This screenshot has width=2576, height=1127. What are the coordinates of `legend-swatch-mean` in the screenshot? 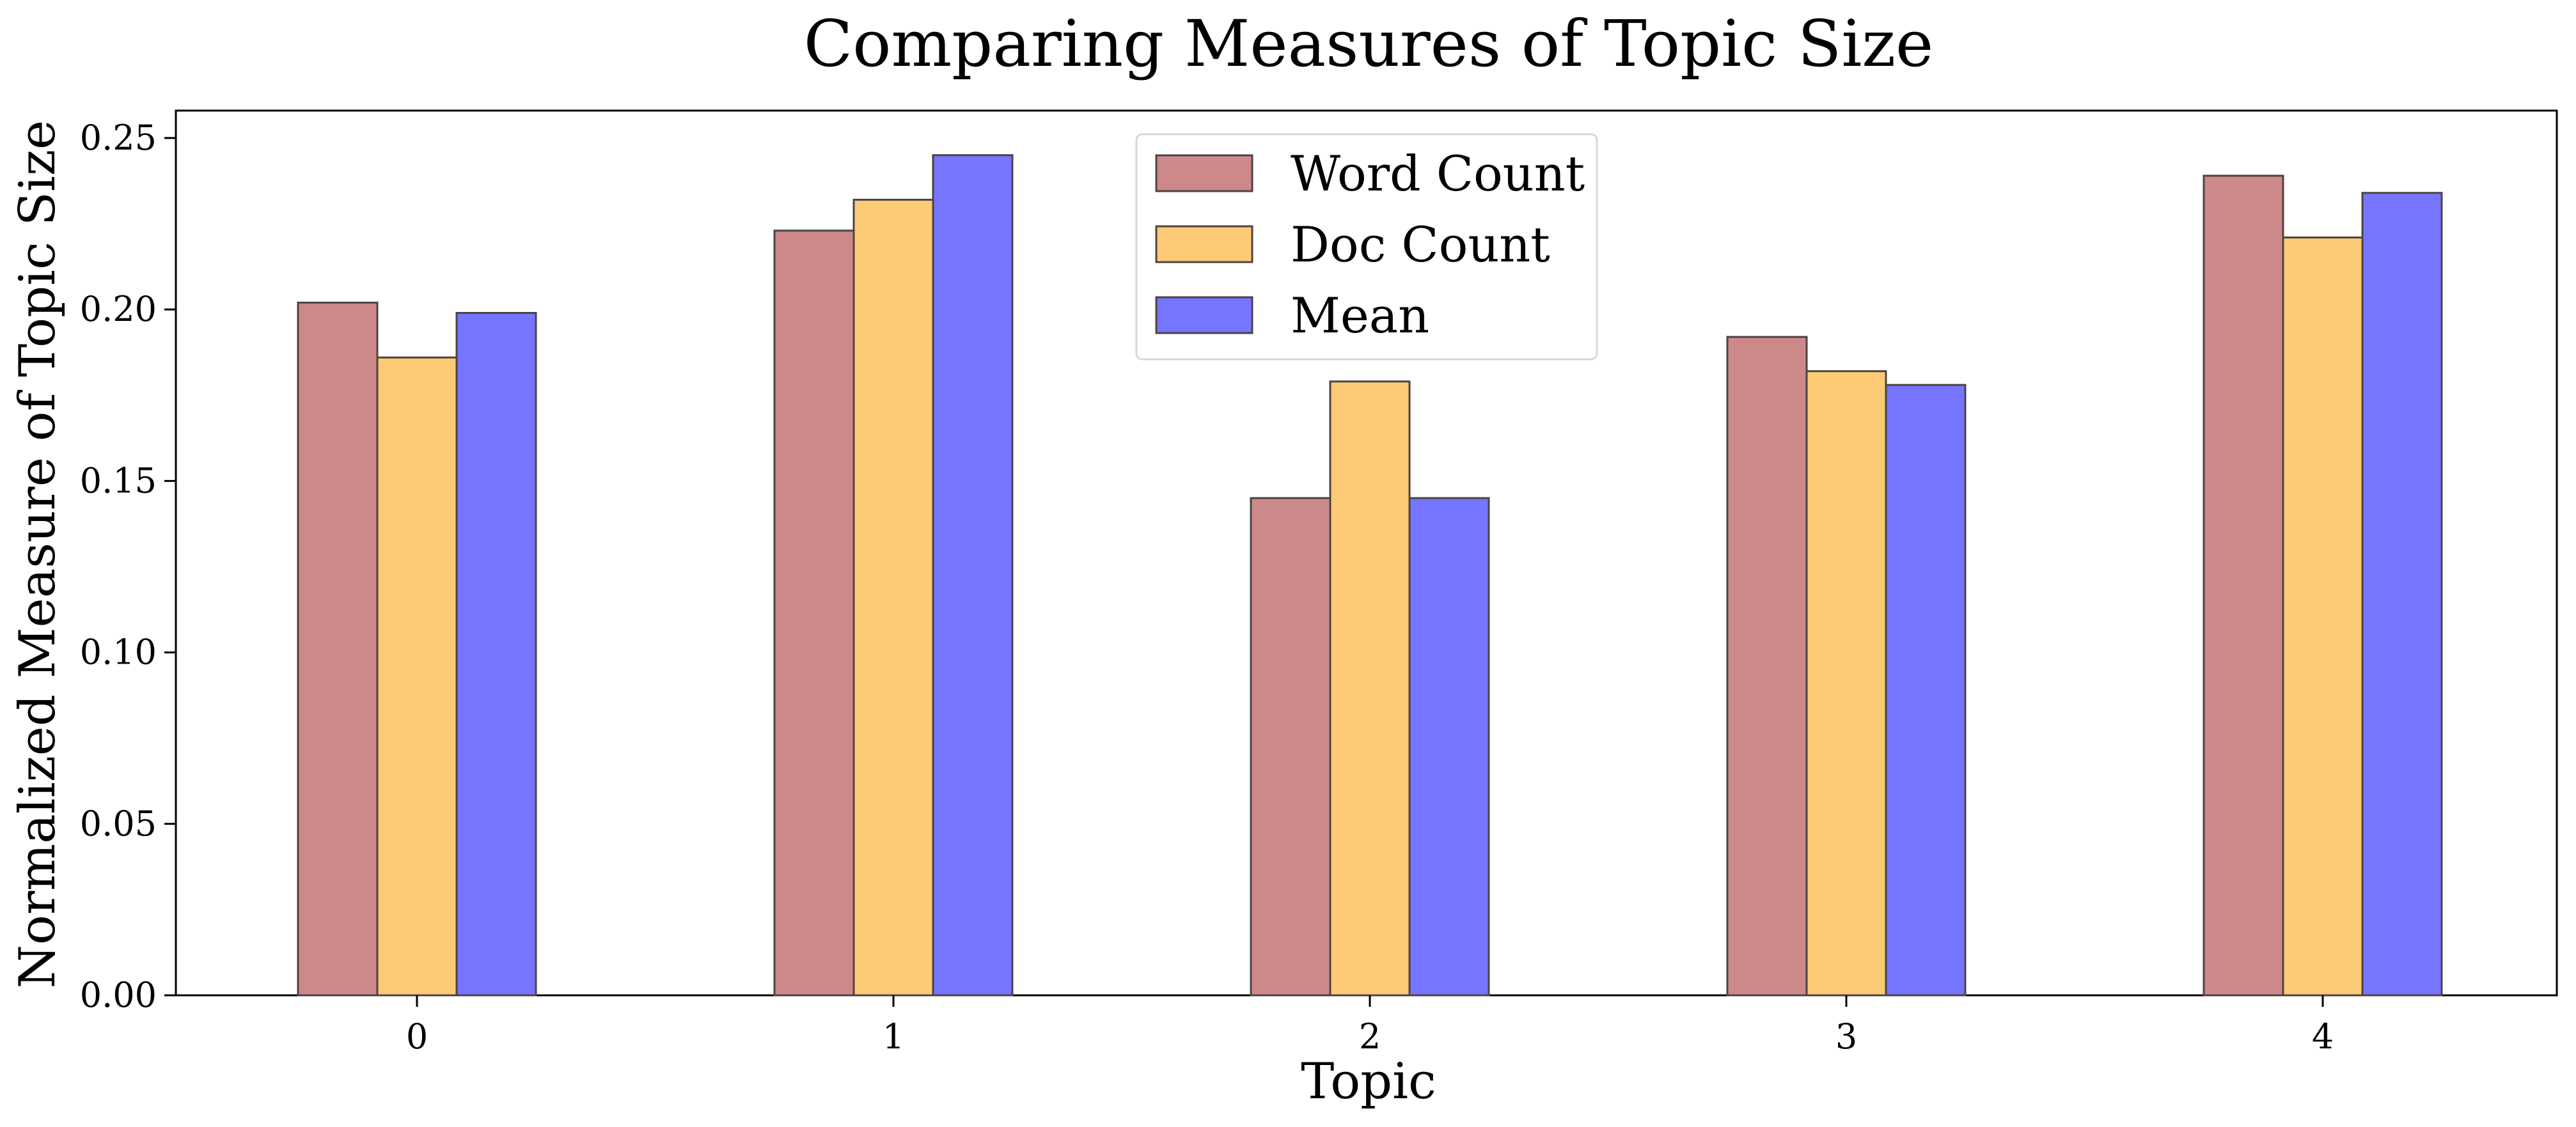 It's located at (1204, 315).